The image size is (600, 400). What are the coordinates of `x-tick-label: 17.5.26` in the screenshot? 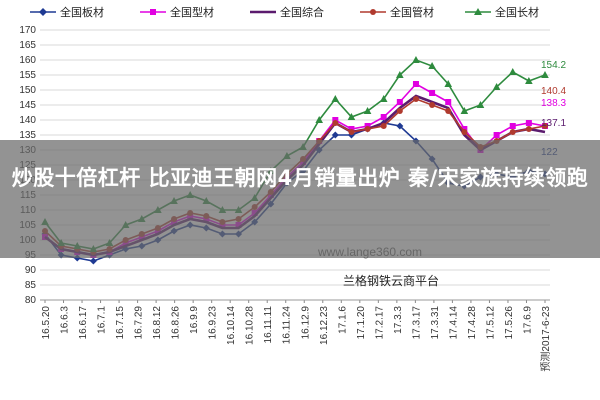 It's located at (509, 323).